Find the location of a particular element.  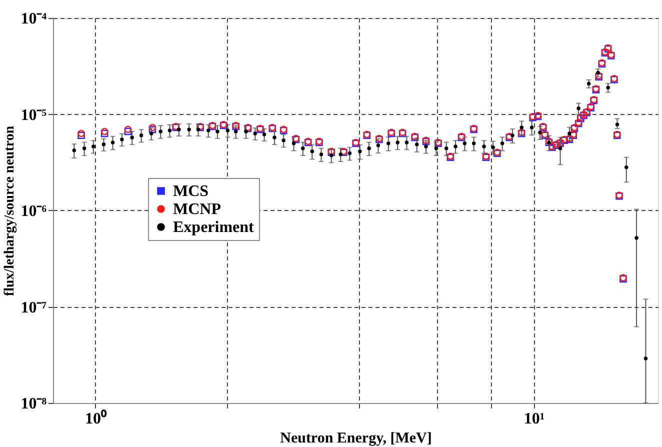

x-tick-label: 10⁰ is located at coordinates (95, 419).